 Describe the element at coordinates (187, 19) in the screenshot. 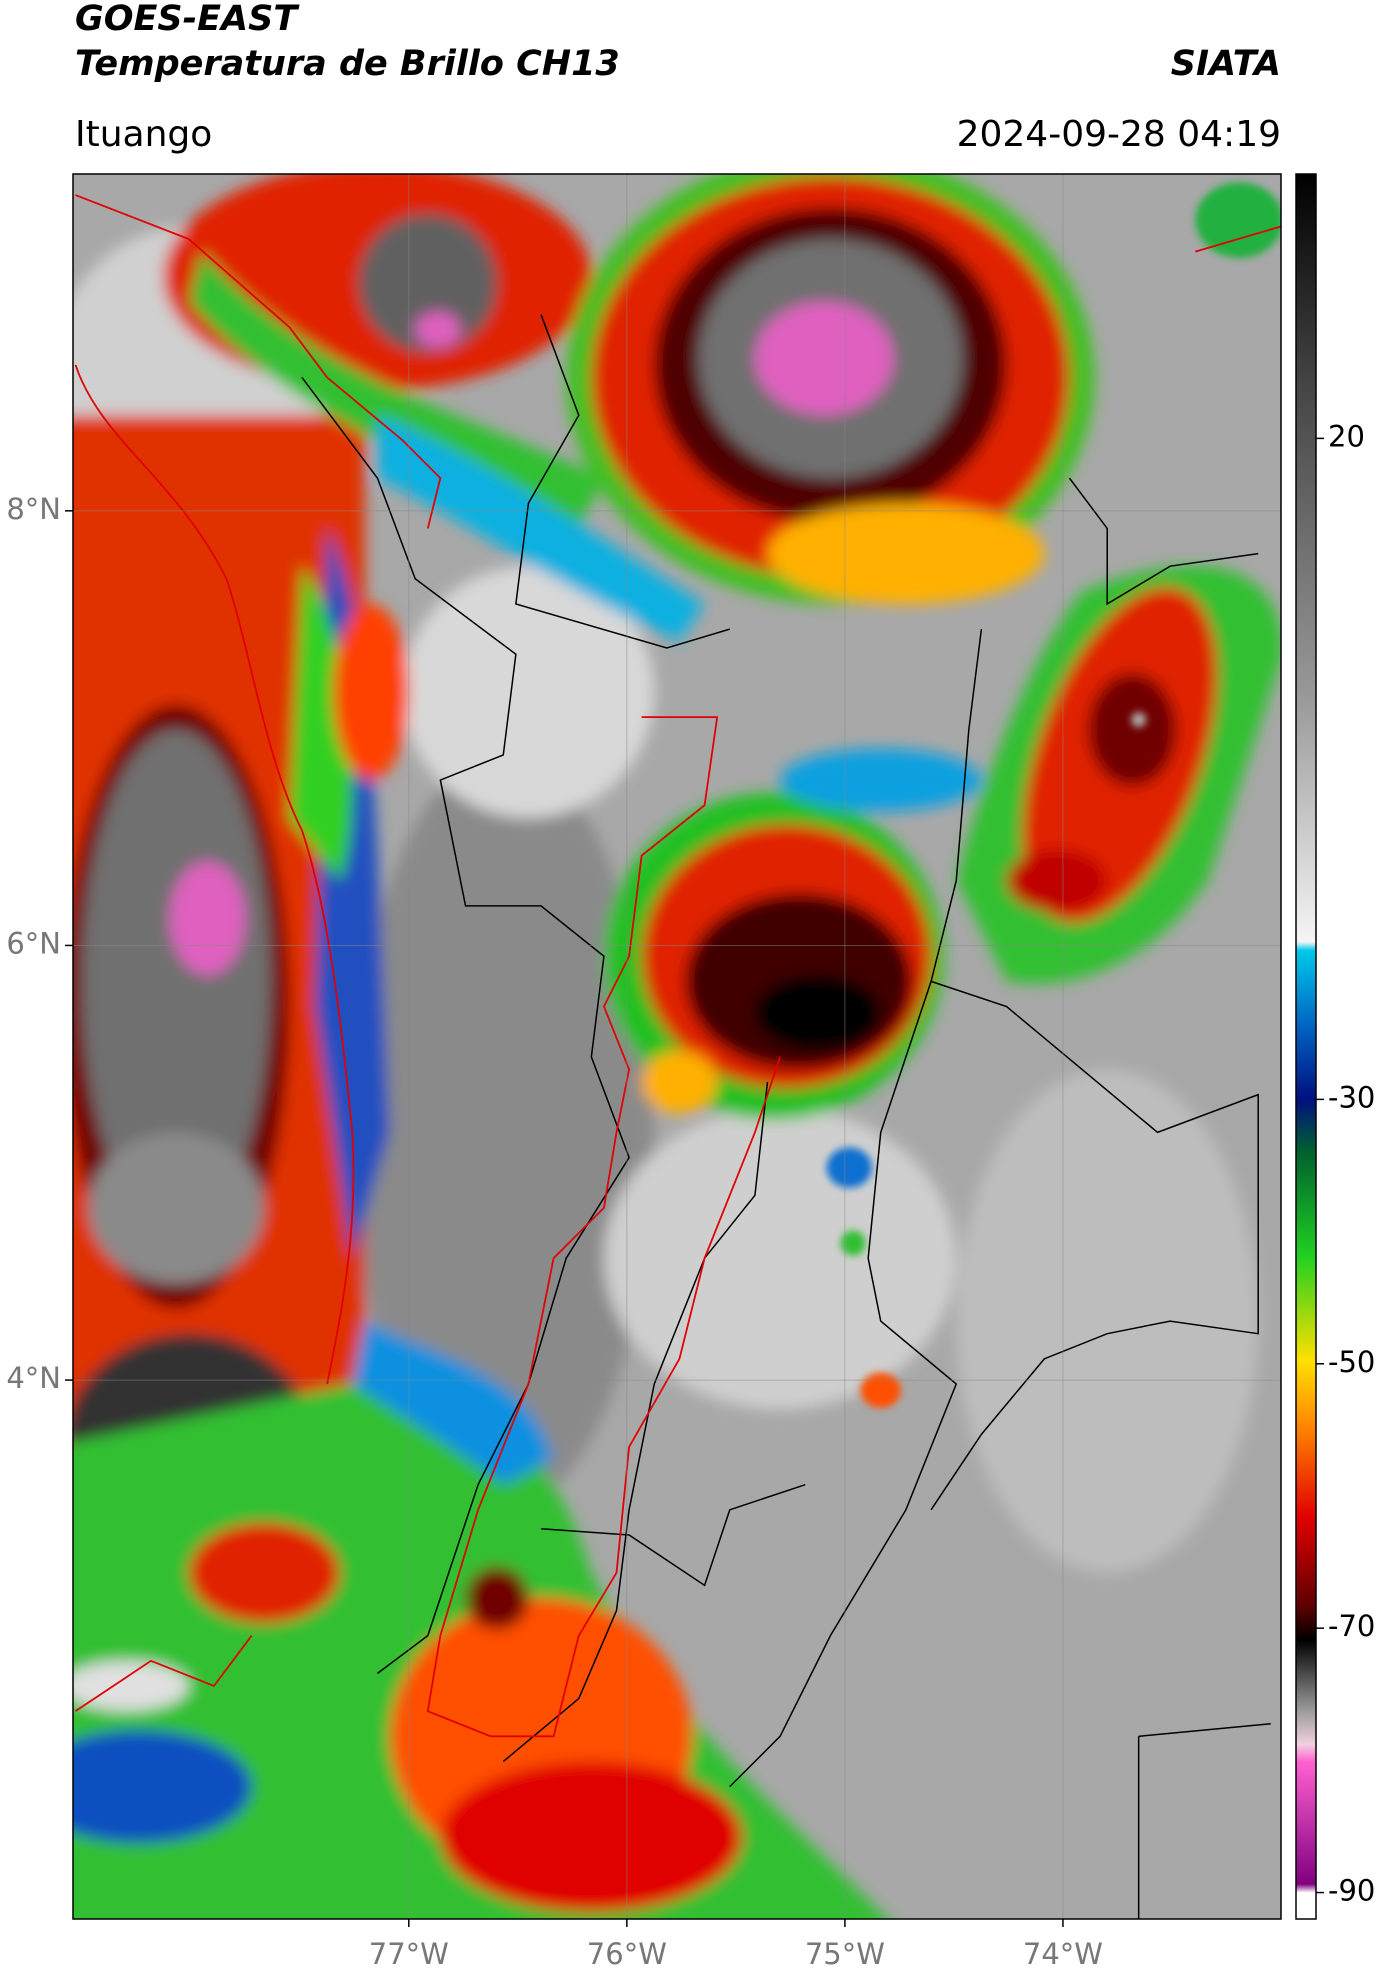

I see `title: GOES-EAST` at that location.